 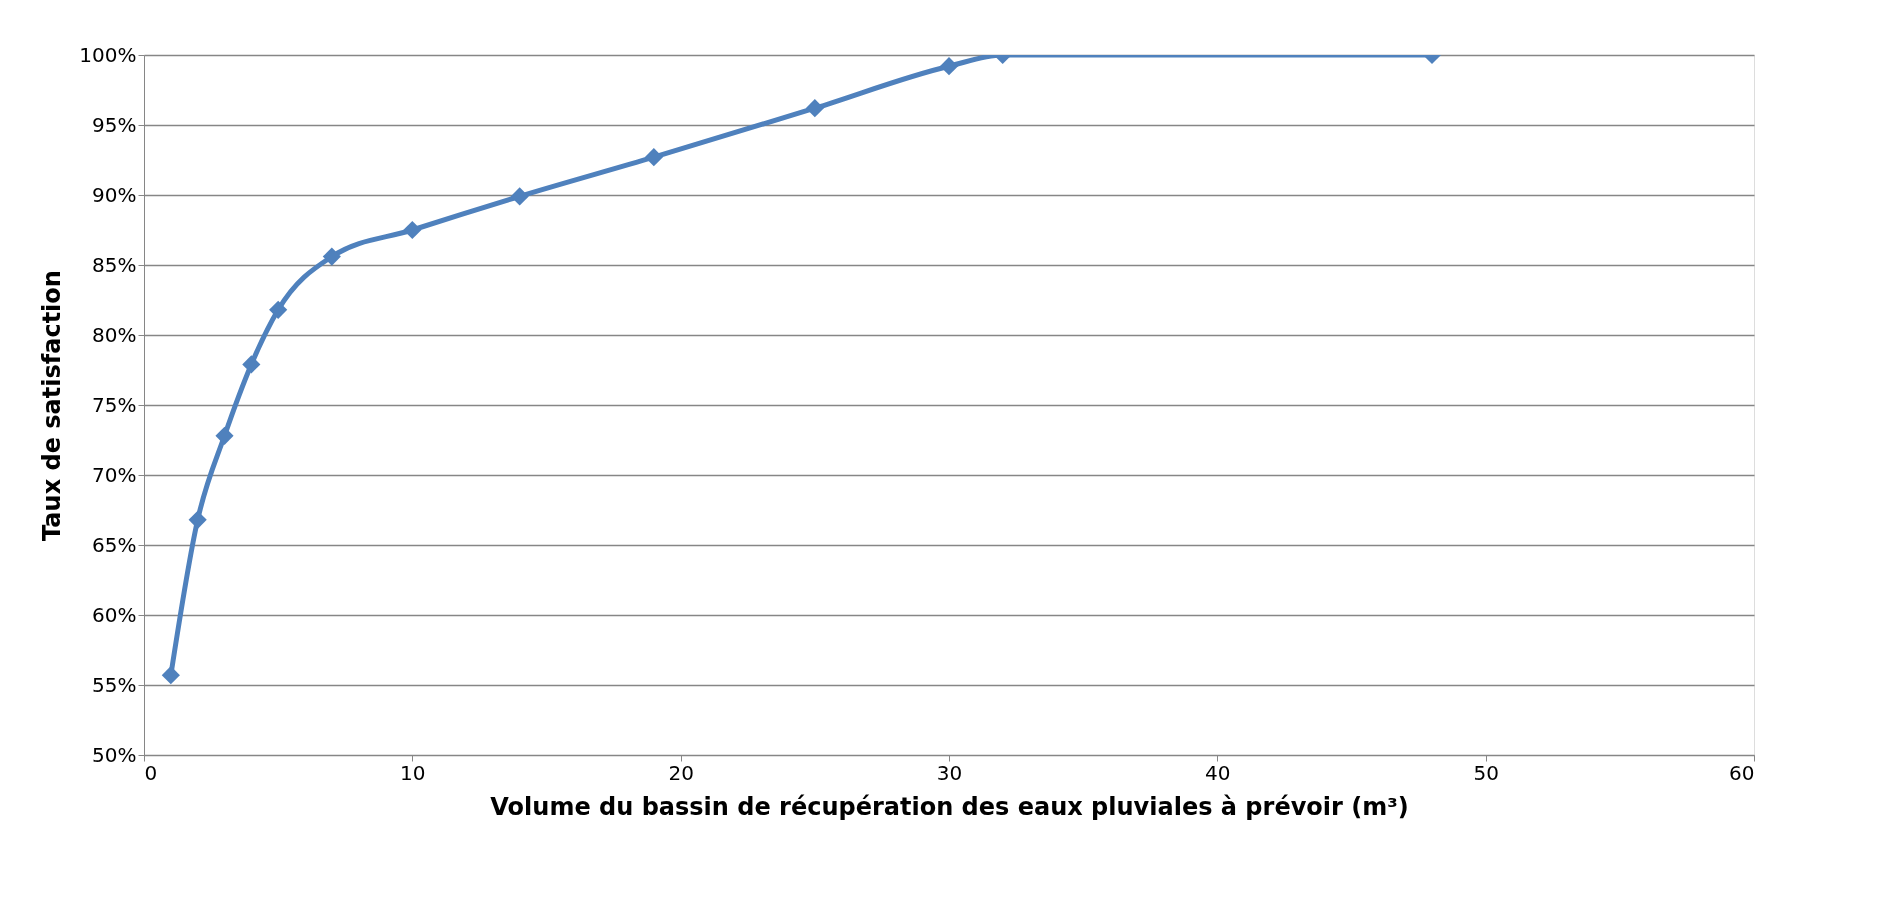 What do you see at coordinates (1486, 772) in the screenshot?
I see `x-tick-label: 50` at bounding box center [1486, 772].